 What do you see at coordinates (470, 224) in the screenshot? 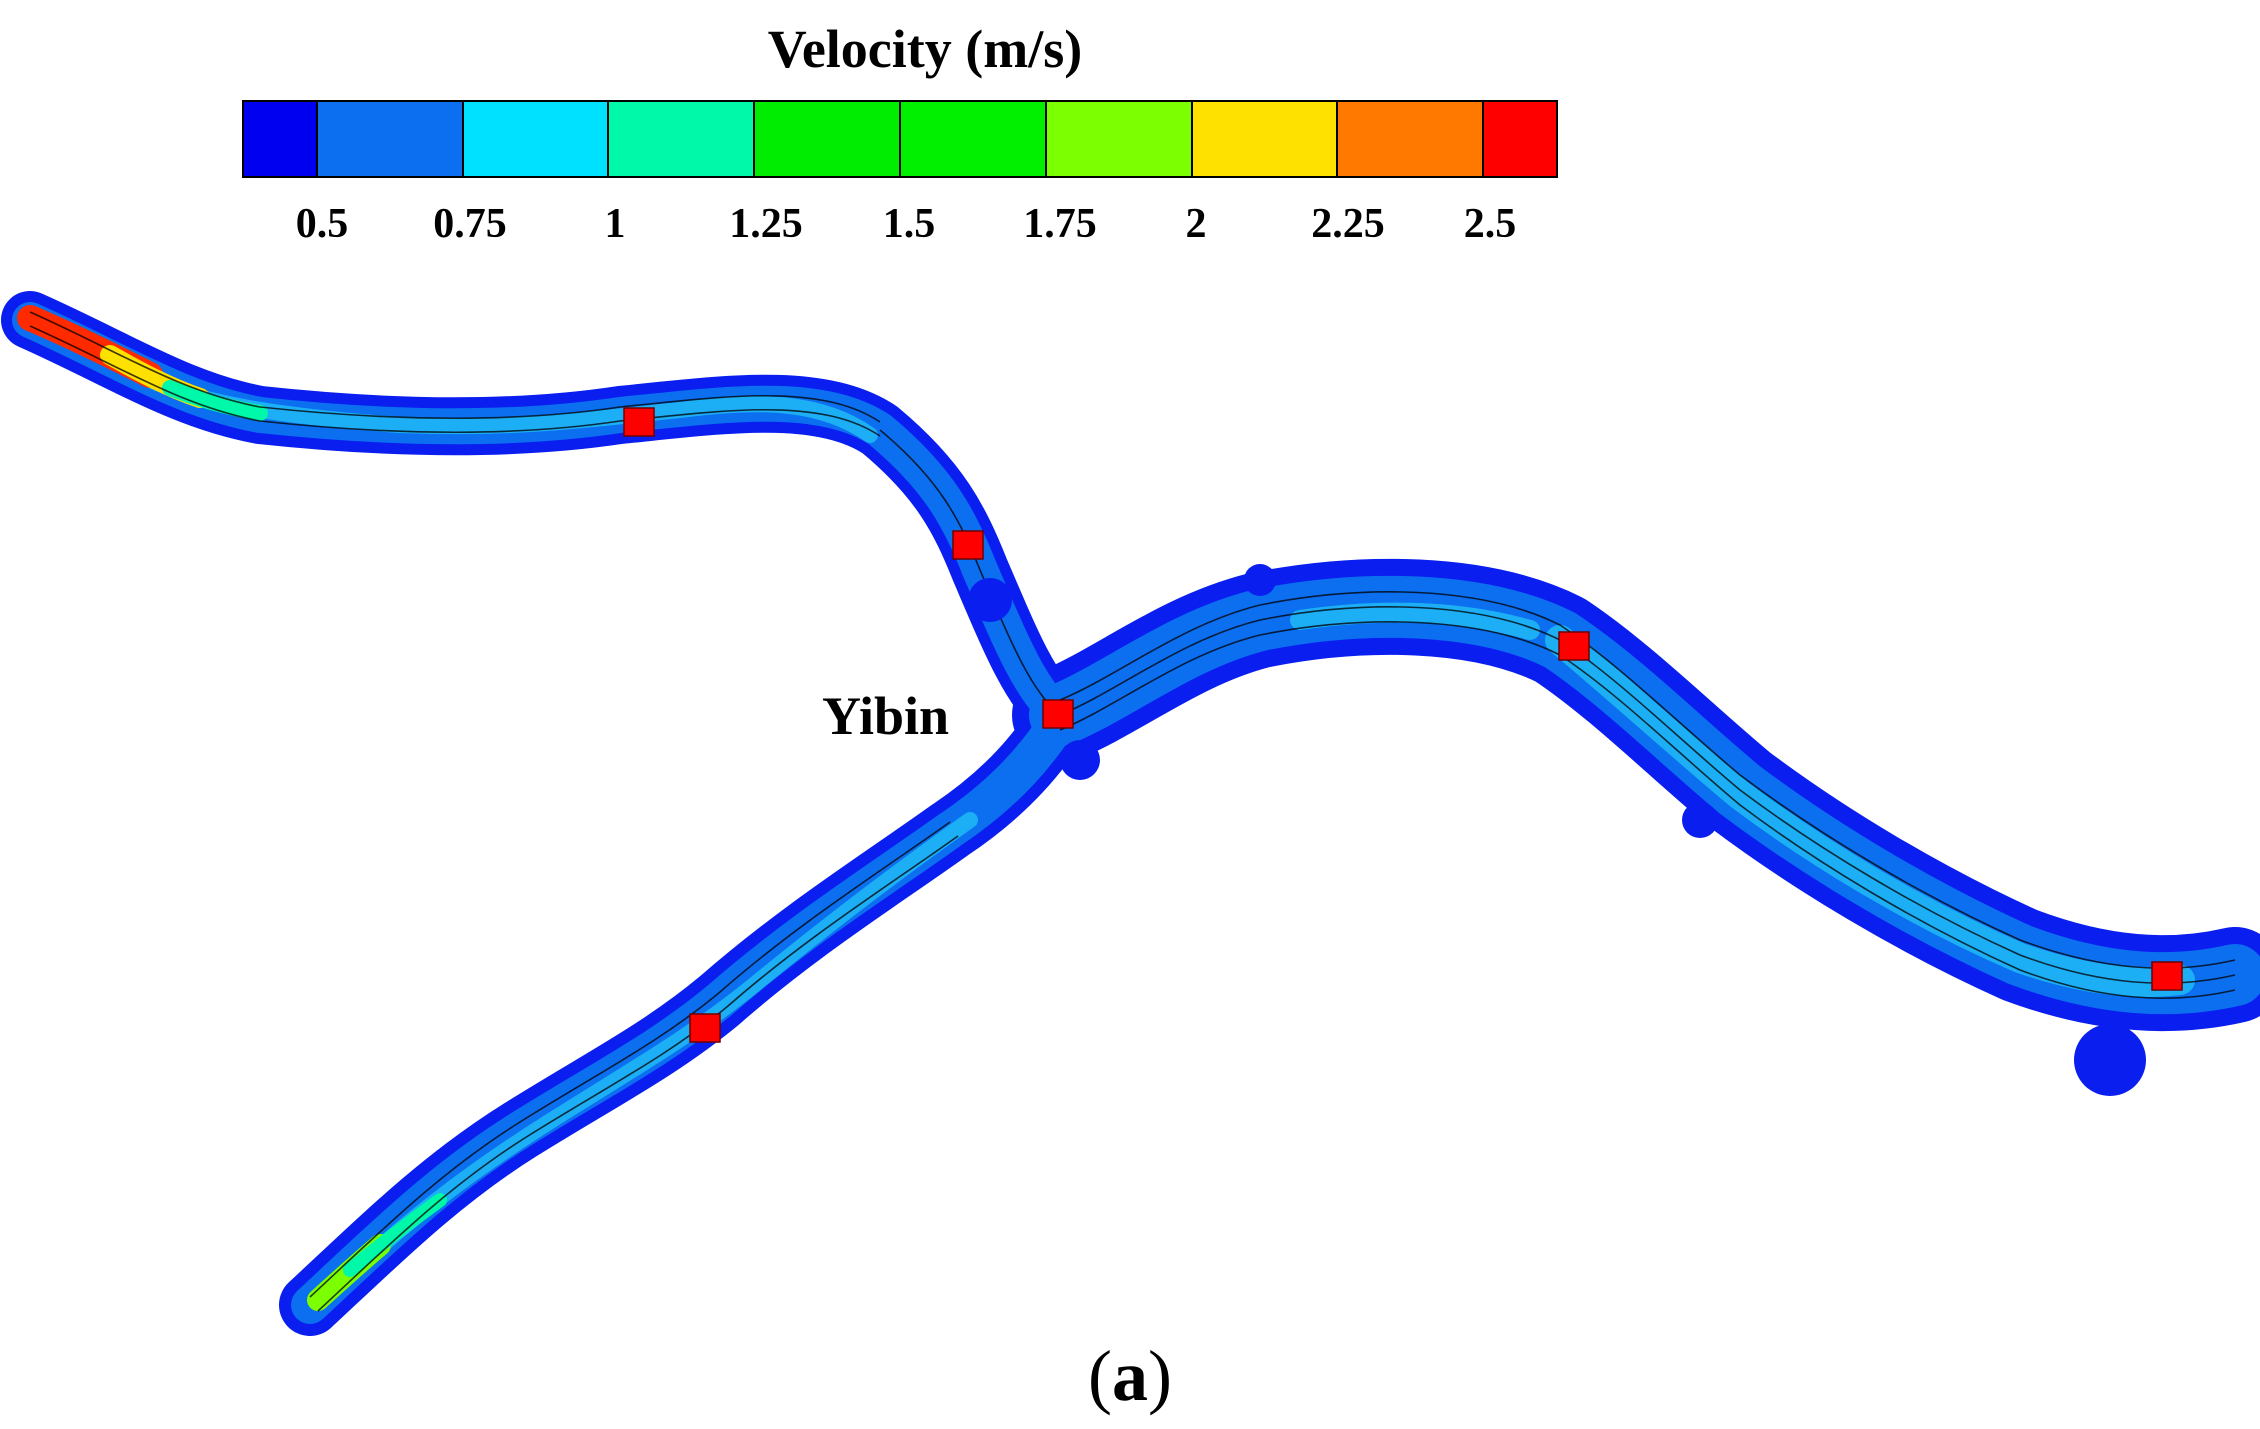
I see `tick-label: 0.75` at bounding box center [470, 224].